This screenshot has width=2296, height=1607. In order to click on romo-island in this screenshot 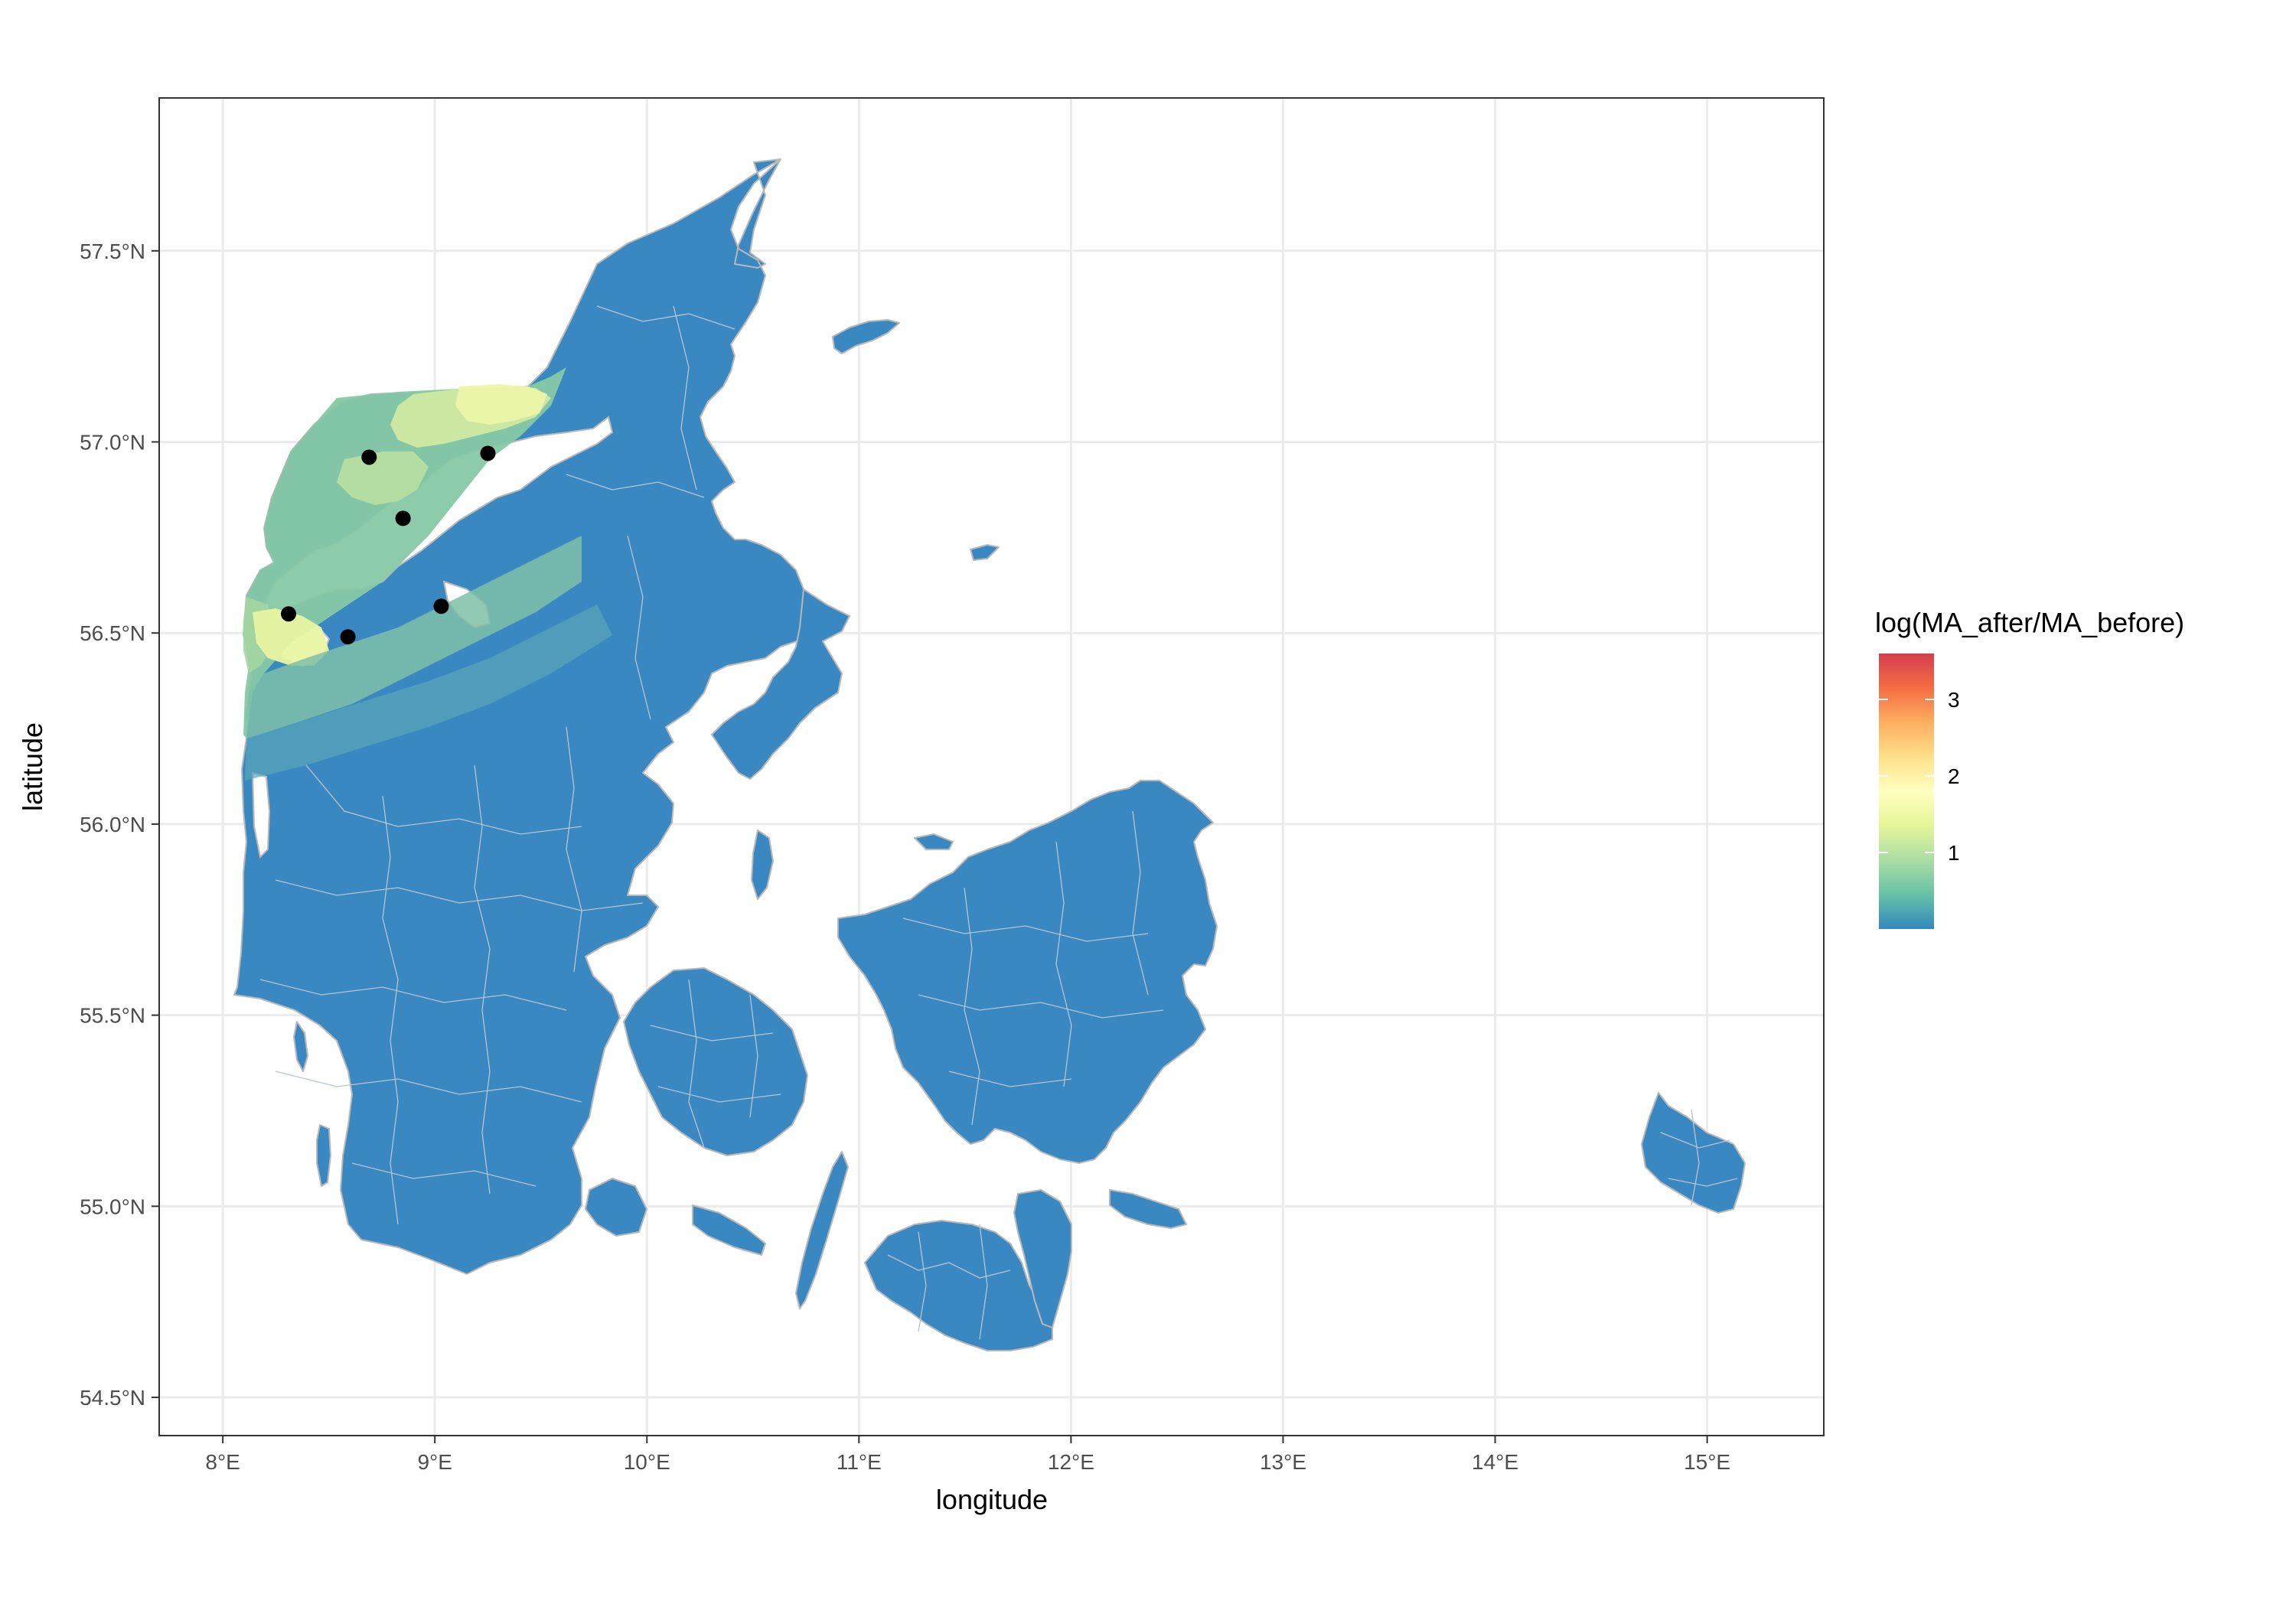, I will do `click(323, 1155)`.